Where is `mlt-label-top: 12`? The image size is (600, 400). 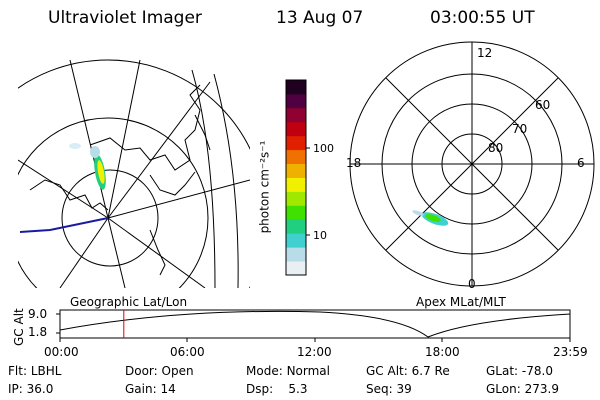 mlt-label-top: 12 is located at coordinates (485, 53).